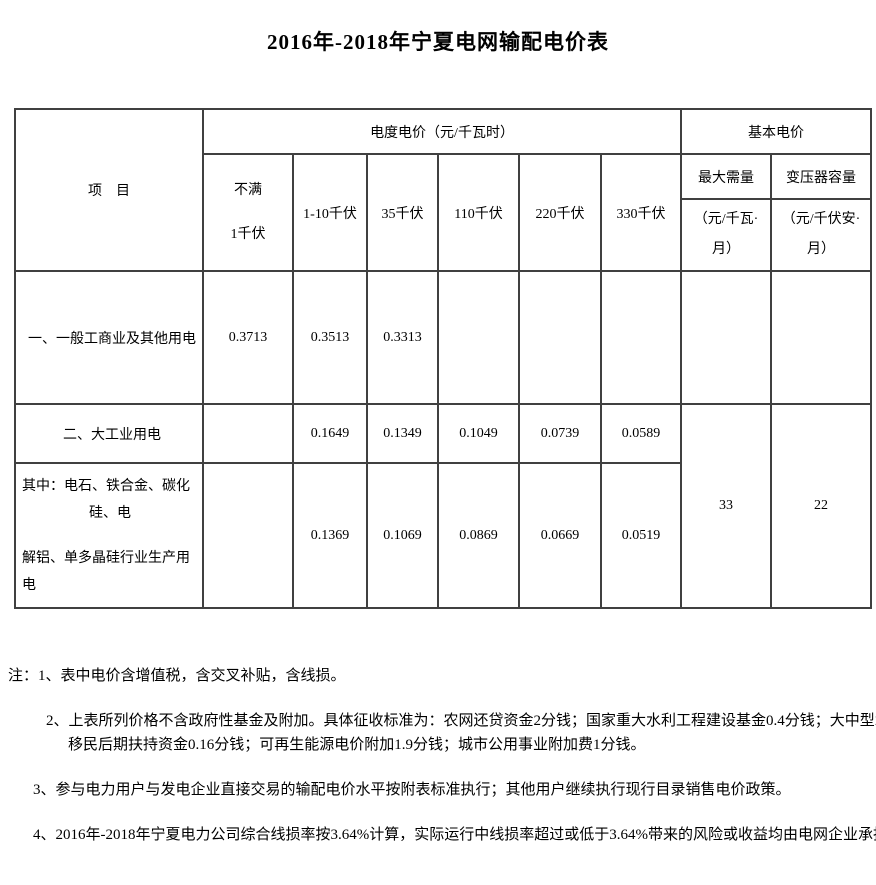 The image size is (876, 885). What do you see at coordinates (821, 176) in the screenshot?
I see `header-transformer-capacity: 变压器容量` at bounding box center [821, 176].